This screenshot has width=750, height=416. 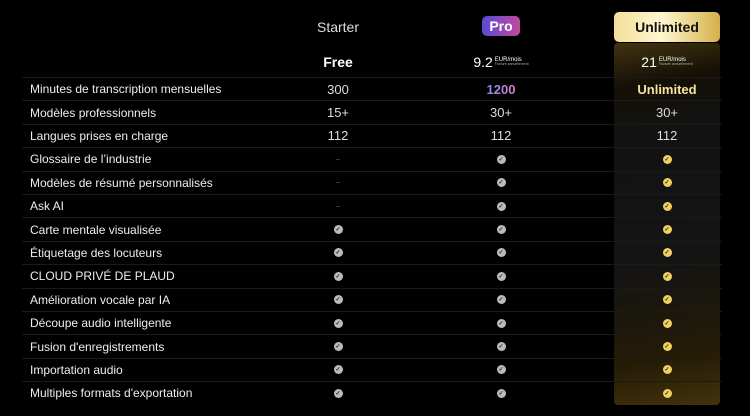 What do you see at coordinates (91, 159) in the screenshot?
I see `feature-label: Glossaire de l’industrie` at bounding box center [91, 159].